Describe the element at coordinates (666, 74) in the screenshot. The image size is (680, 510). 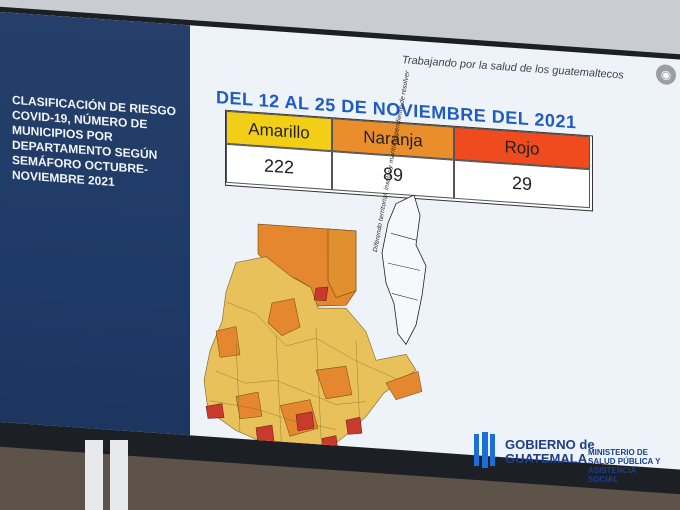
I see `globe-icon: ◉` at that location.